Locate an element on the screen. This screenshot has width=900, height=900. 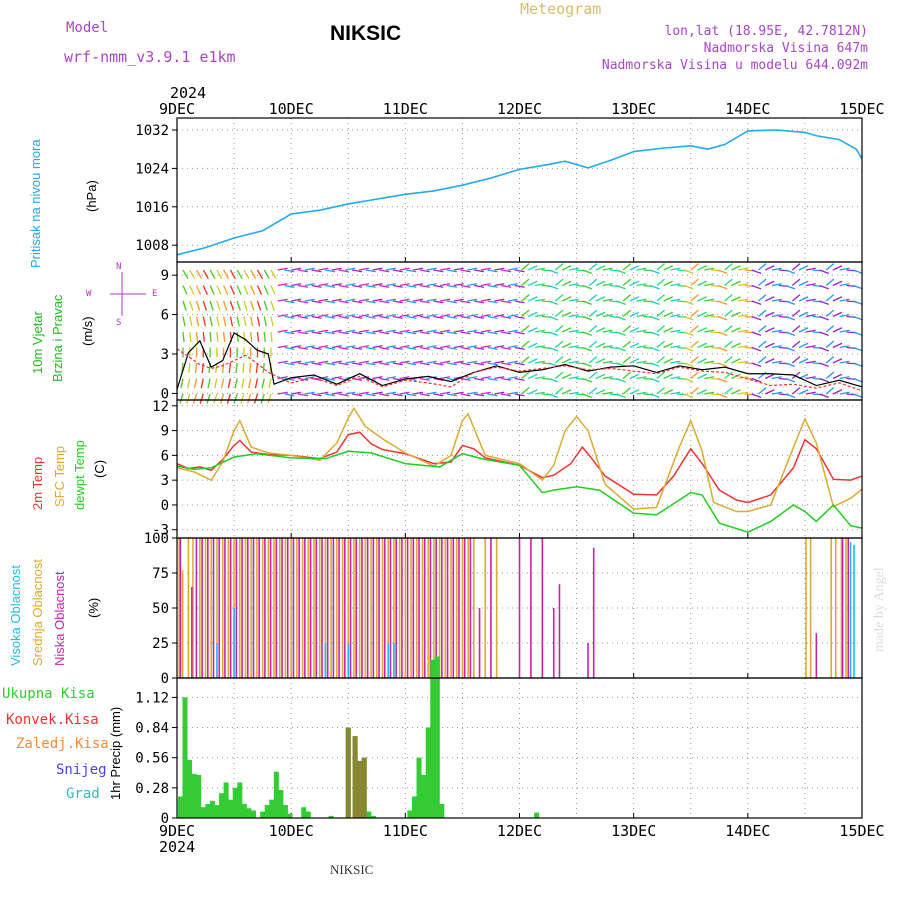
x-tick-label-top: 15DEC is located at coordinates (861, 109).